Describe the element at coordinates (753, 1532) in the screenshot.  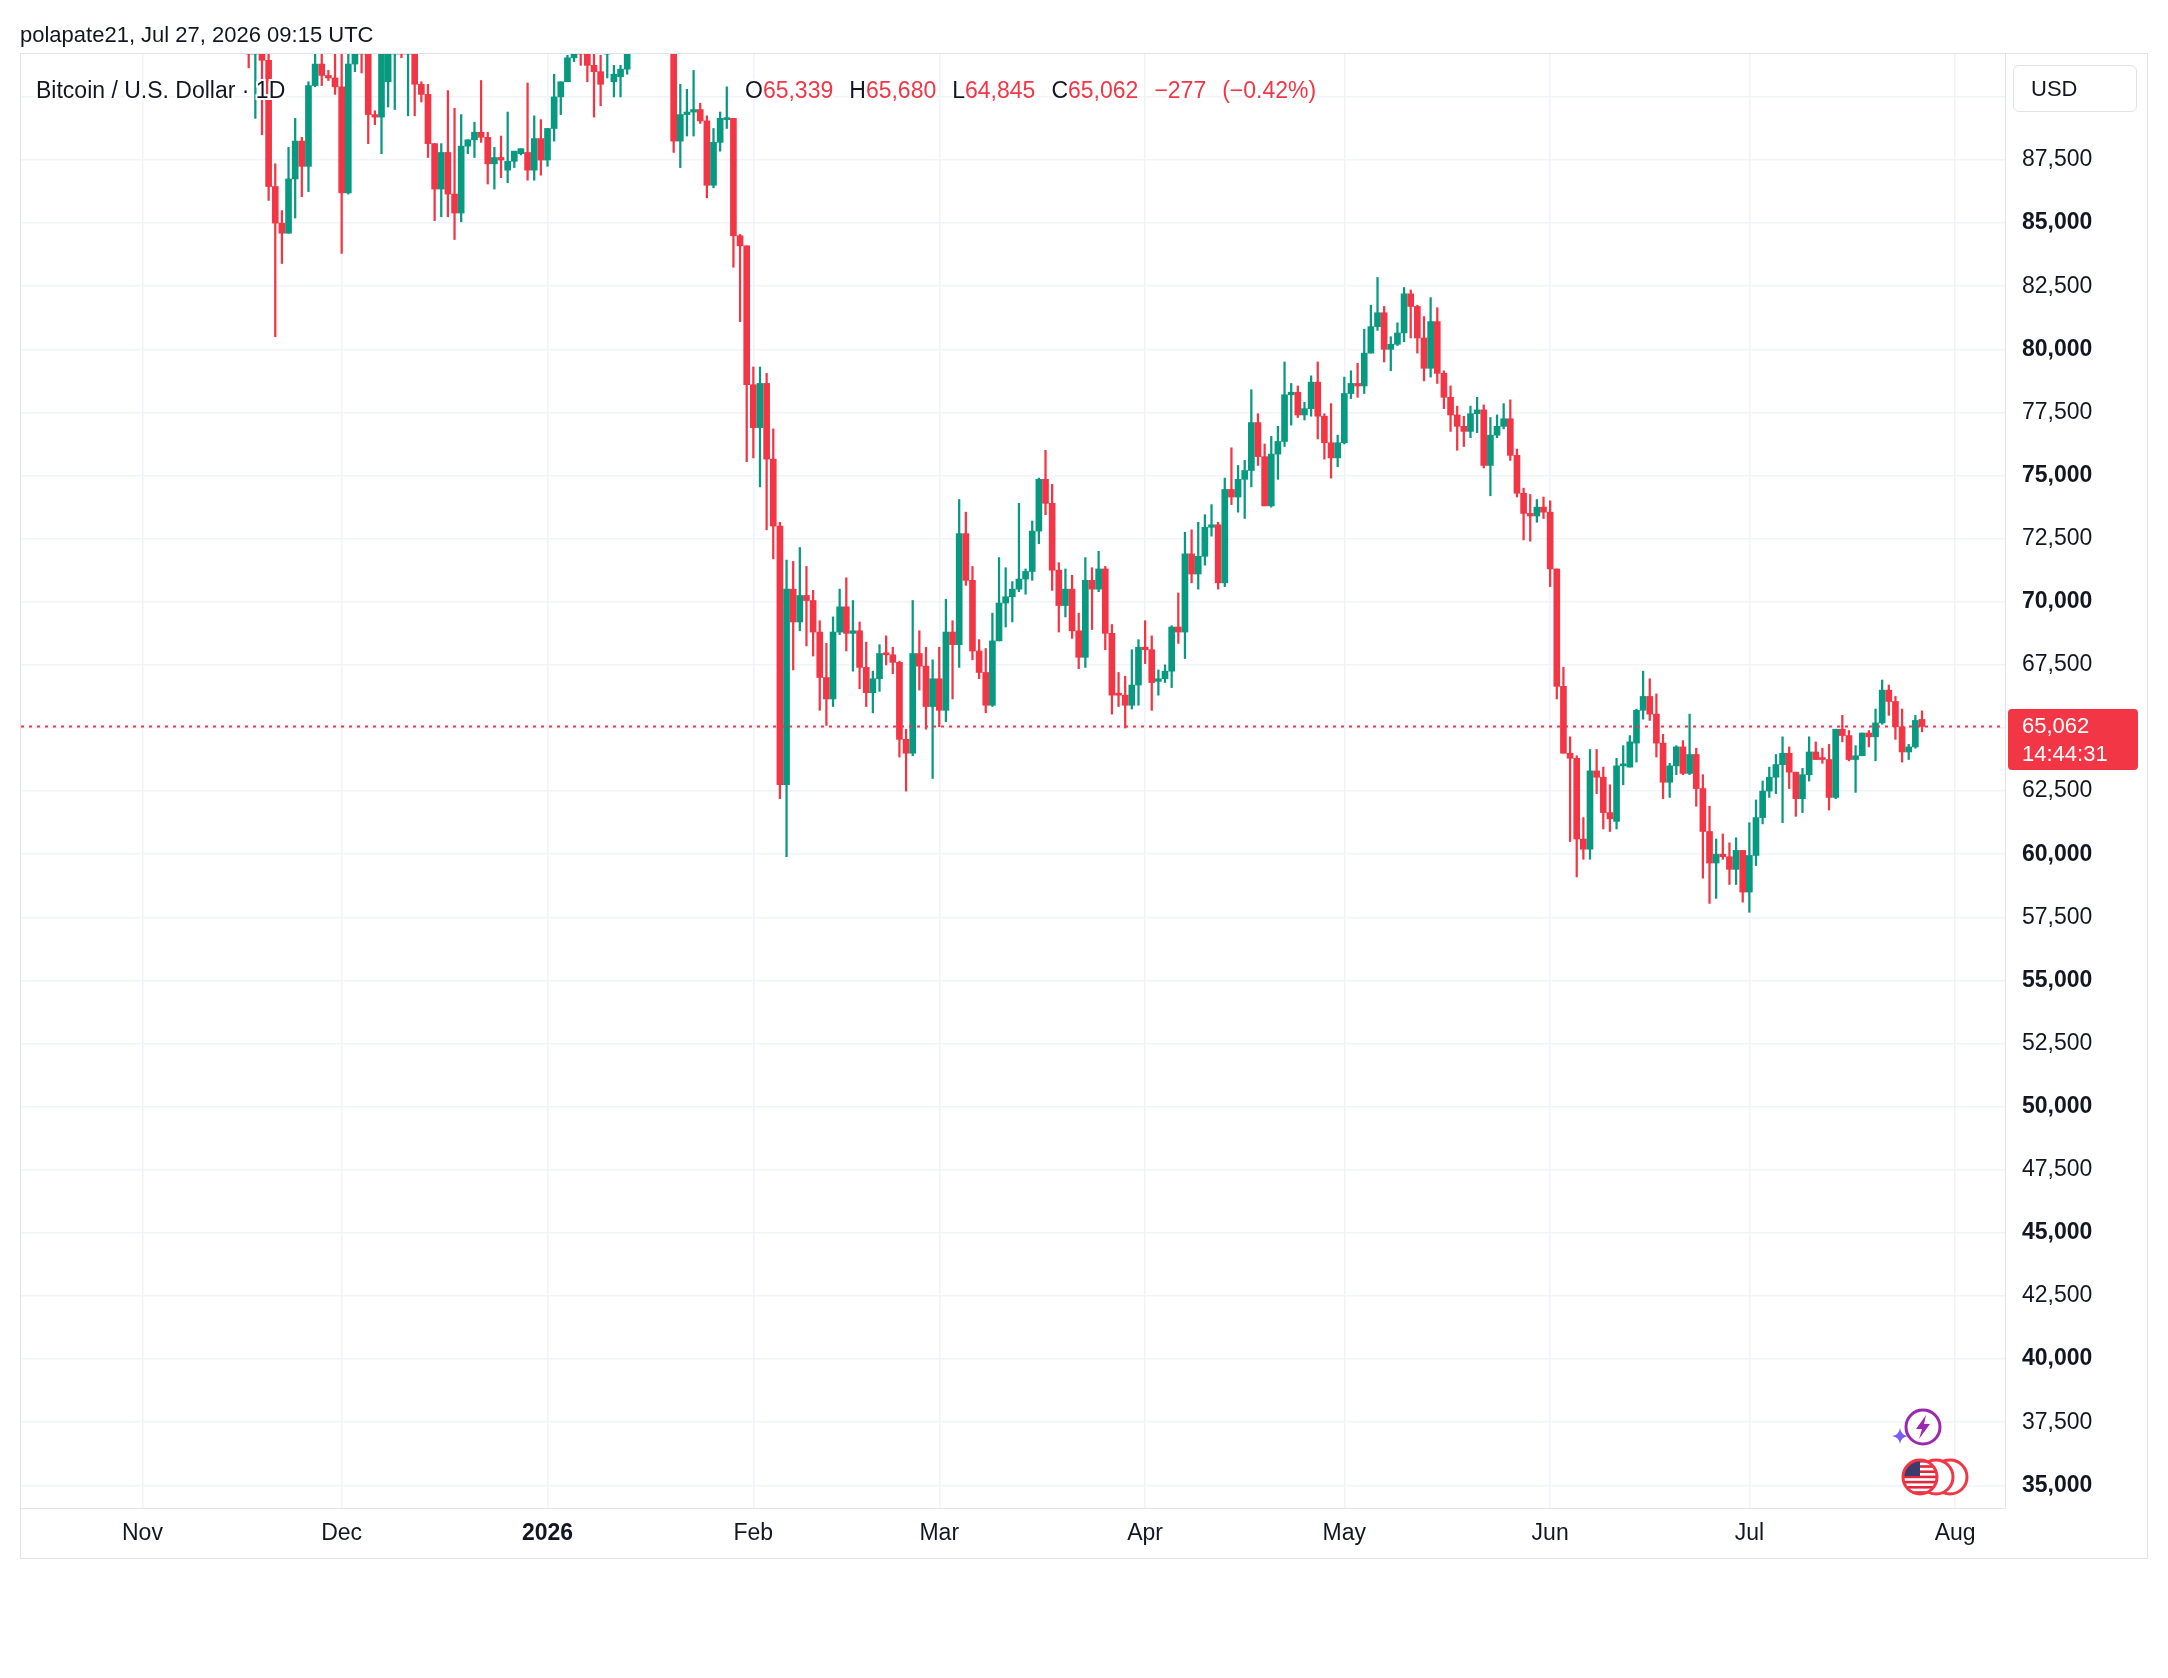
I see `x-tick-label: Feb` at that location.